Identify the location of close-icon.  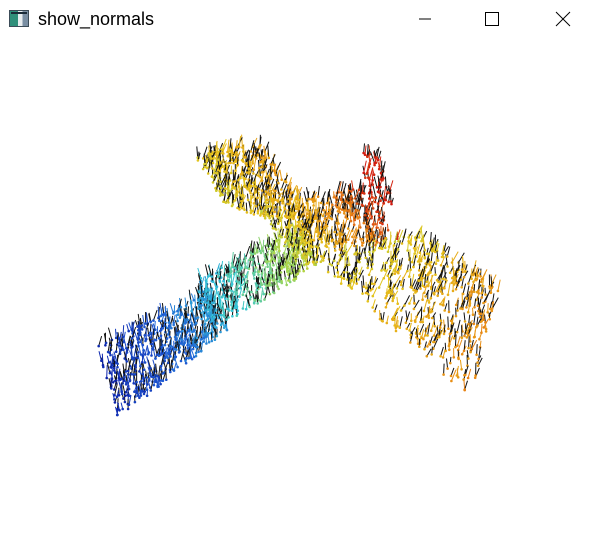
(563, 19).